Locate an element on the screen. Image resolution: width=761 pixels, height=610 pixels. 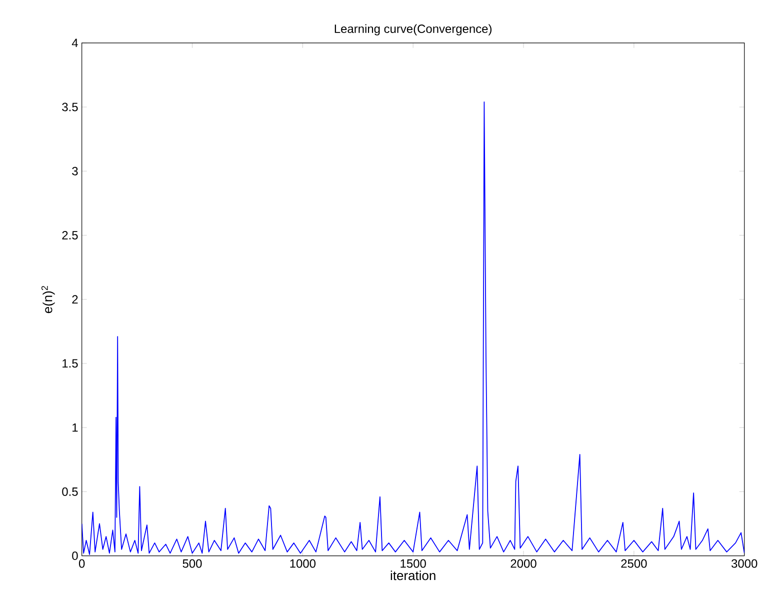
y-tick-label: 2.5 is located at coordinates (70, 235).